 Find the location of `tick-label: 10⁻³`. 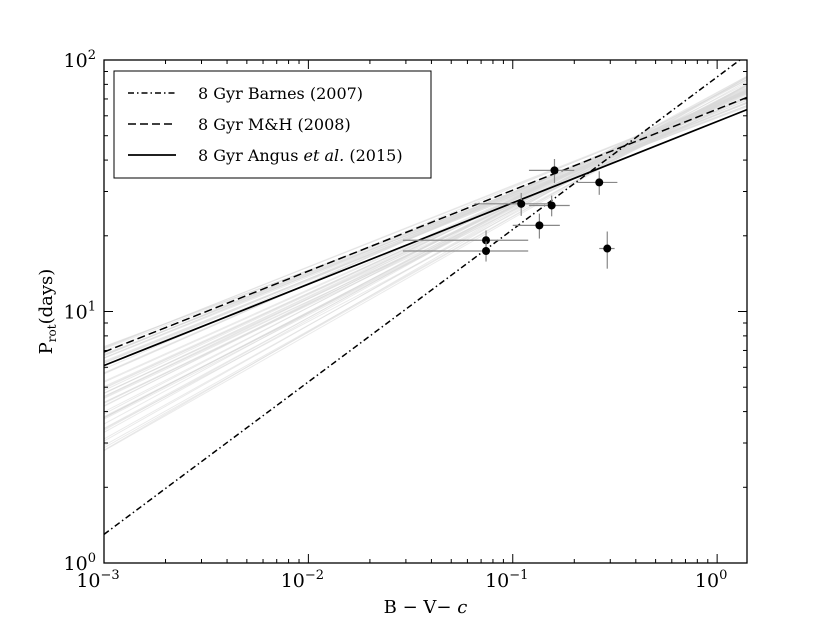

tick-label: 10⁻³ is located at coordinates (97, 580).